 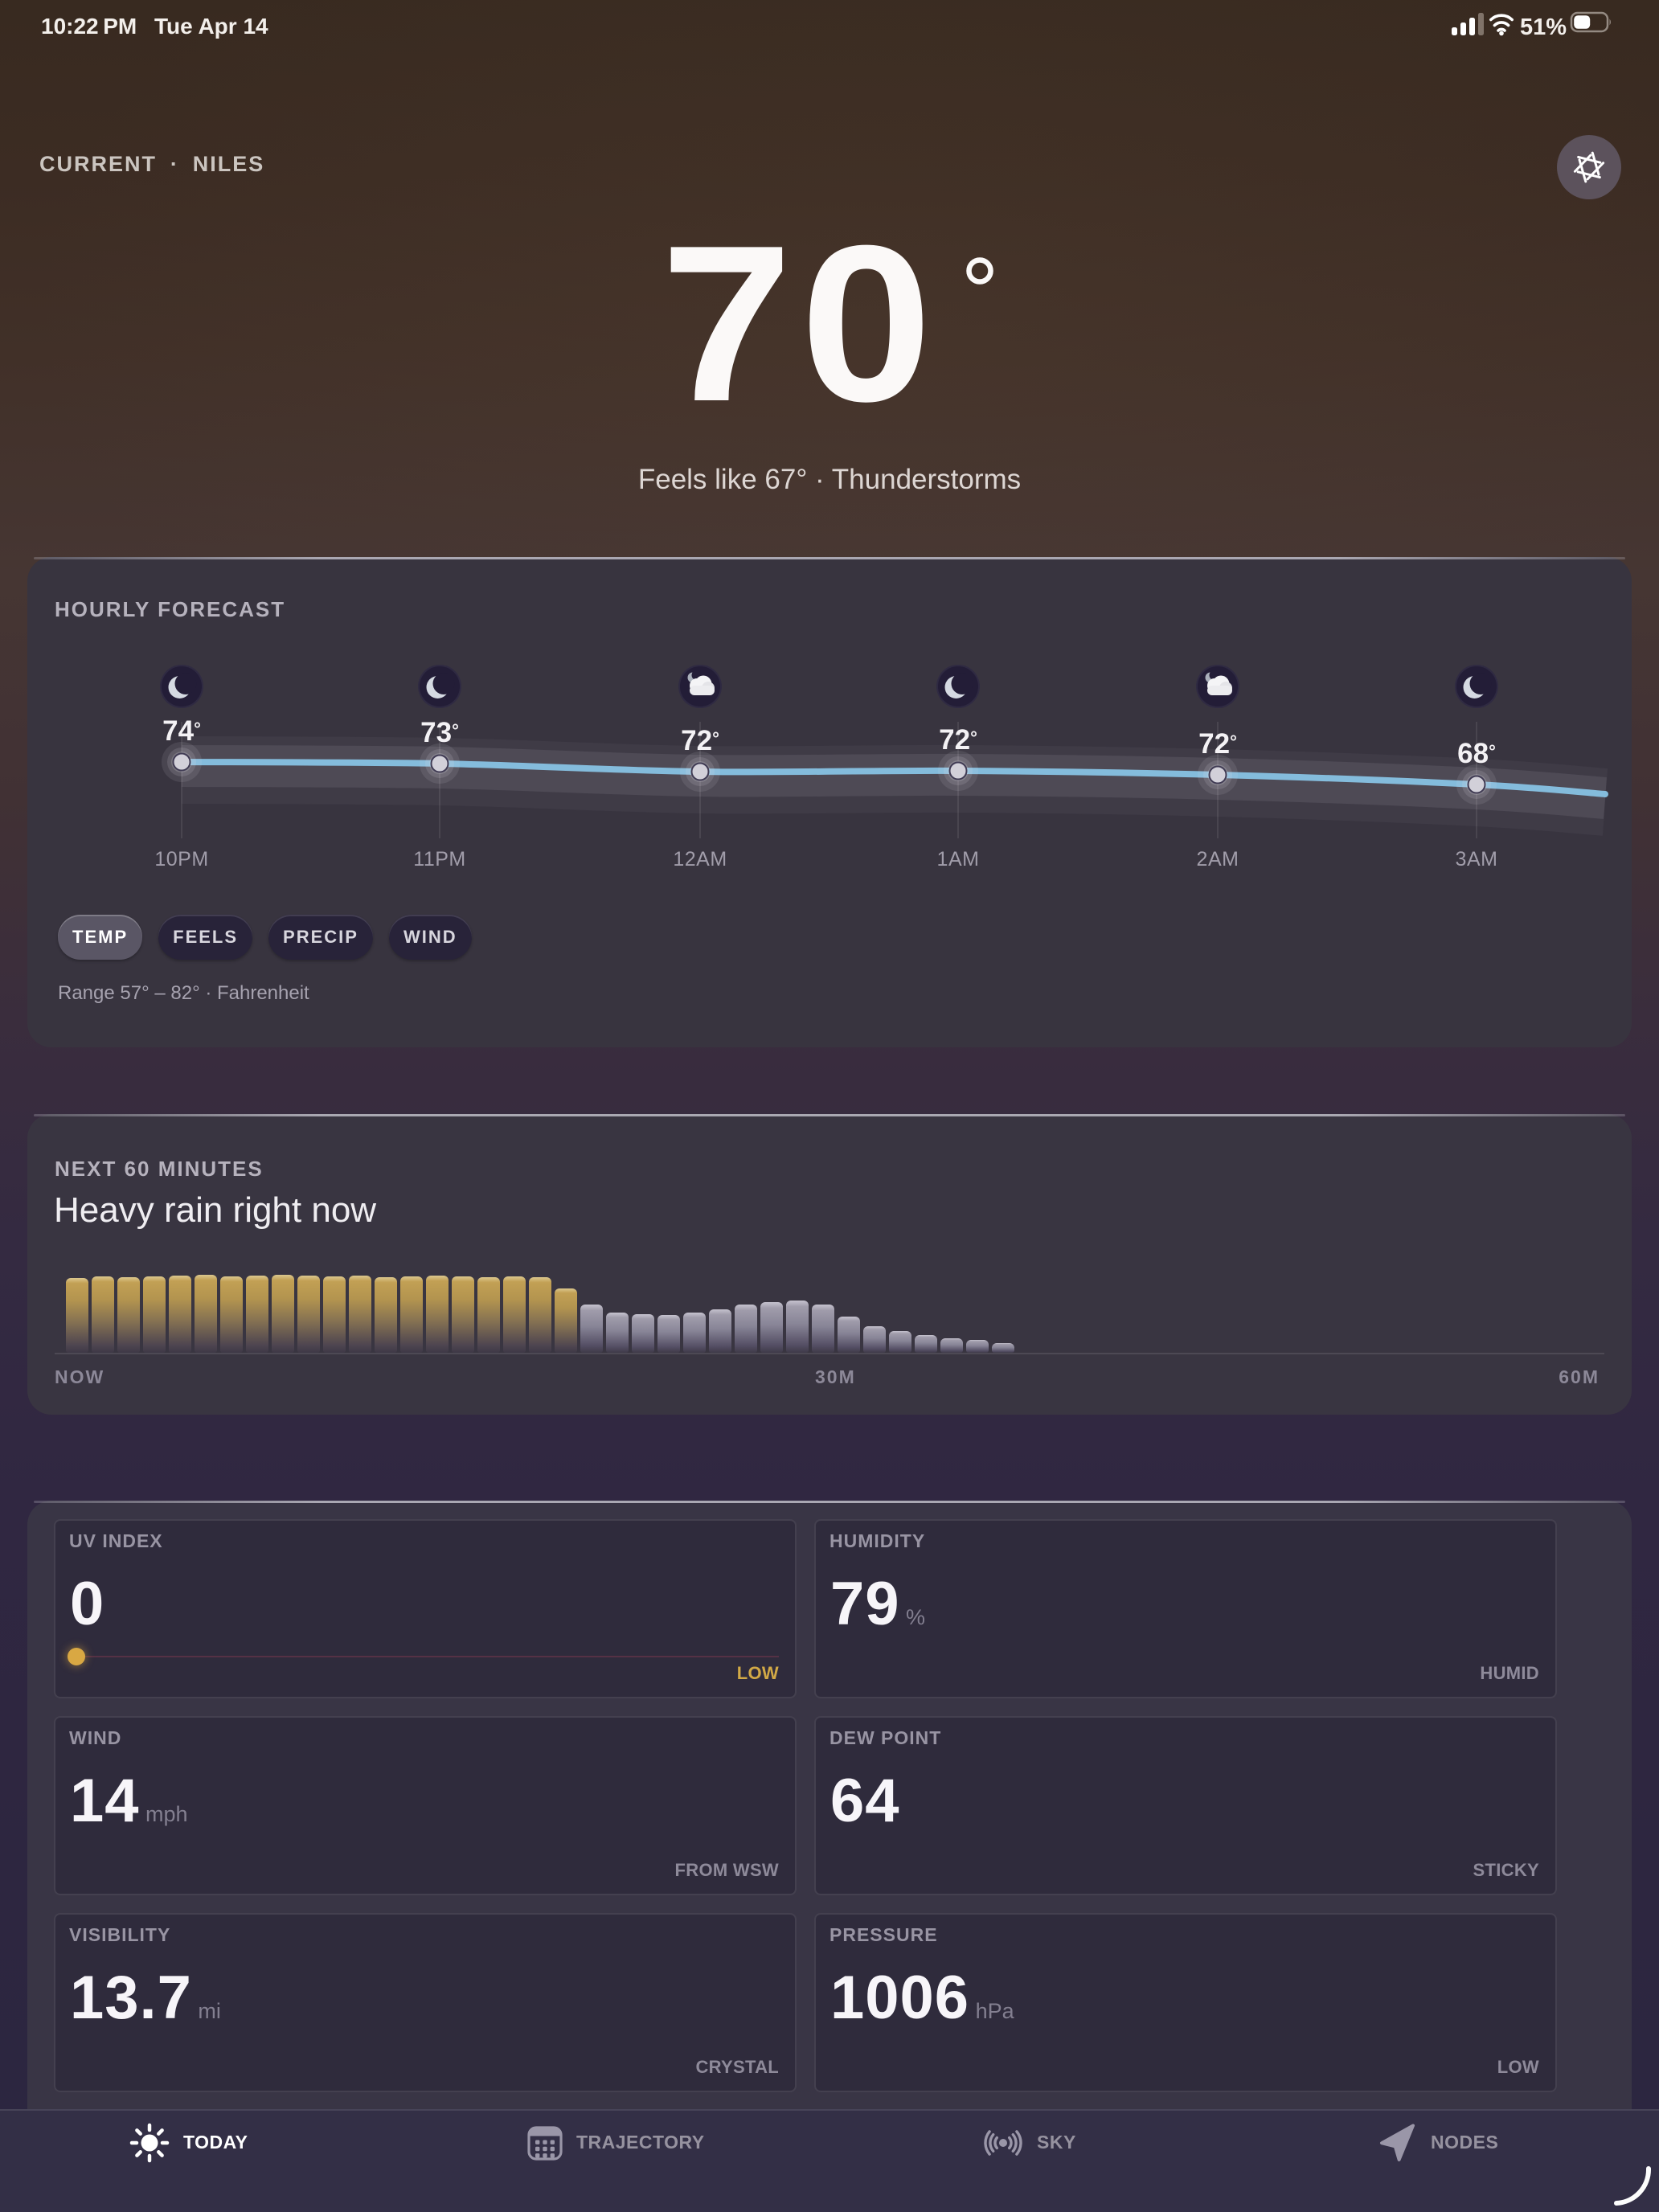 I want to click on svg-text: 51%, so click(x=1543, y=27).